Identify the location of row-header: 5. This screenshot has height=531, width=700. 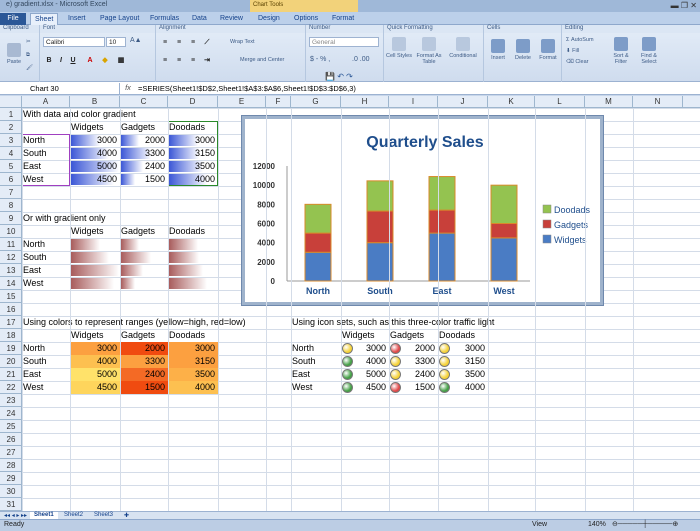
(11, 166).